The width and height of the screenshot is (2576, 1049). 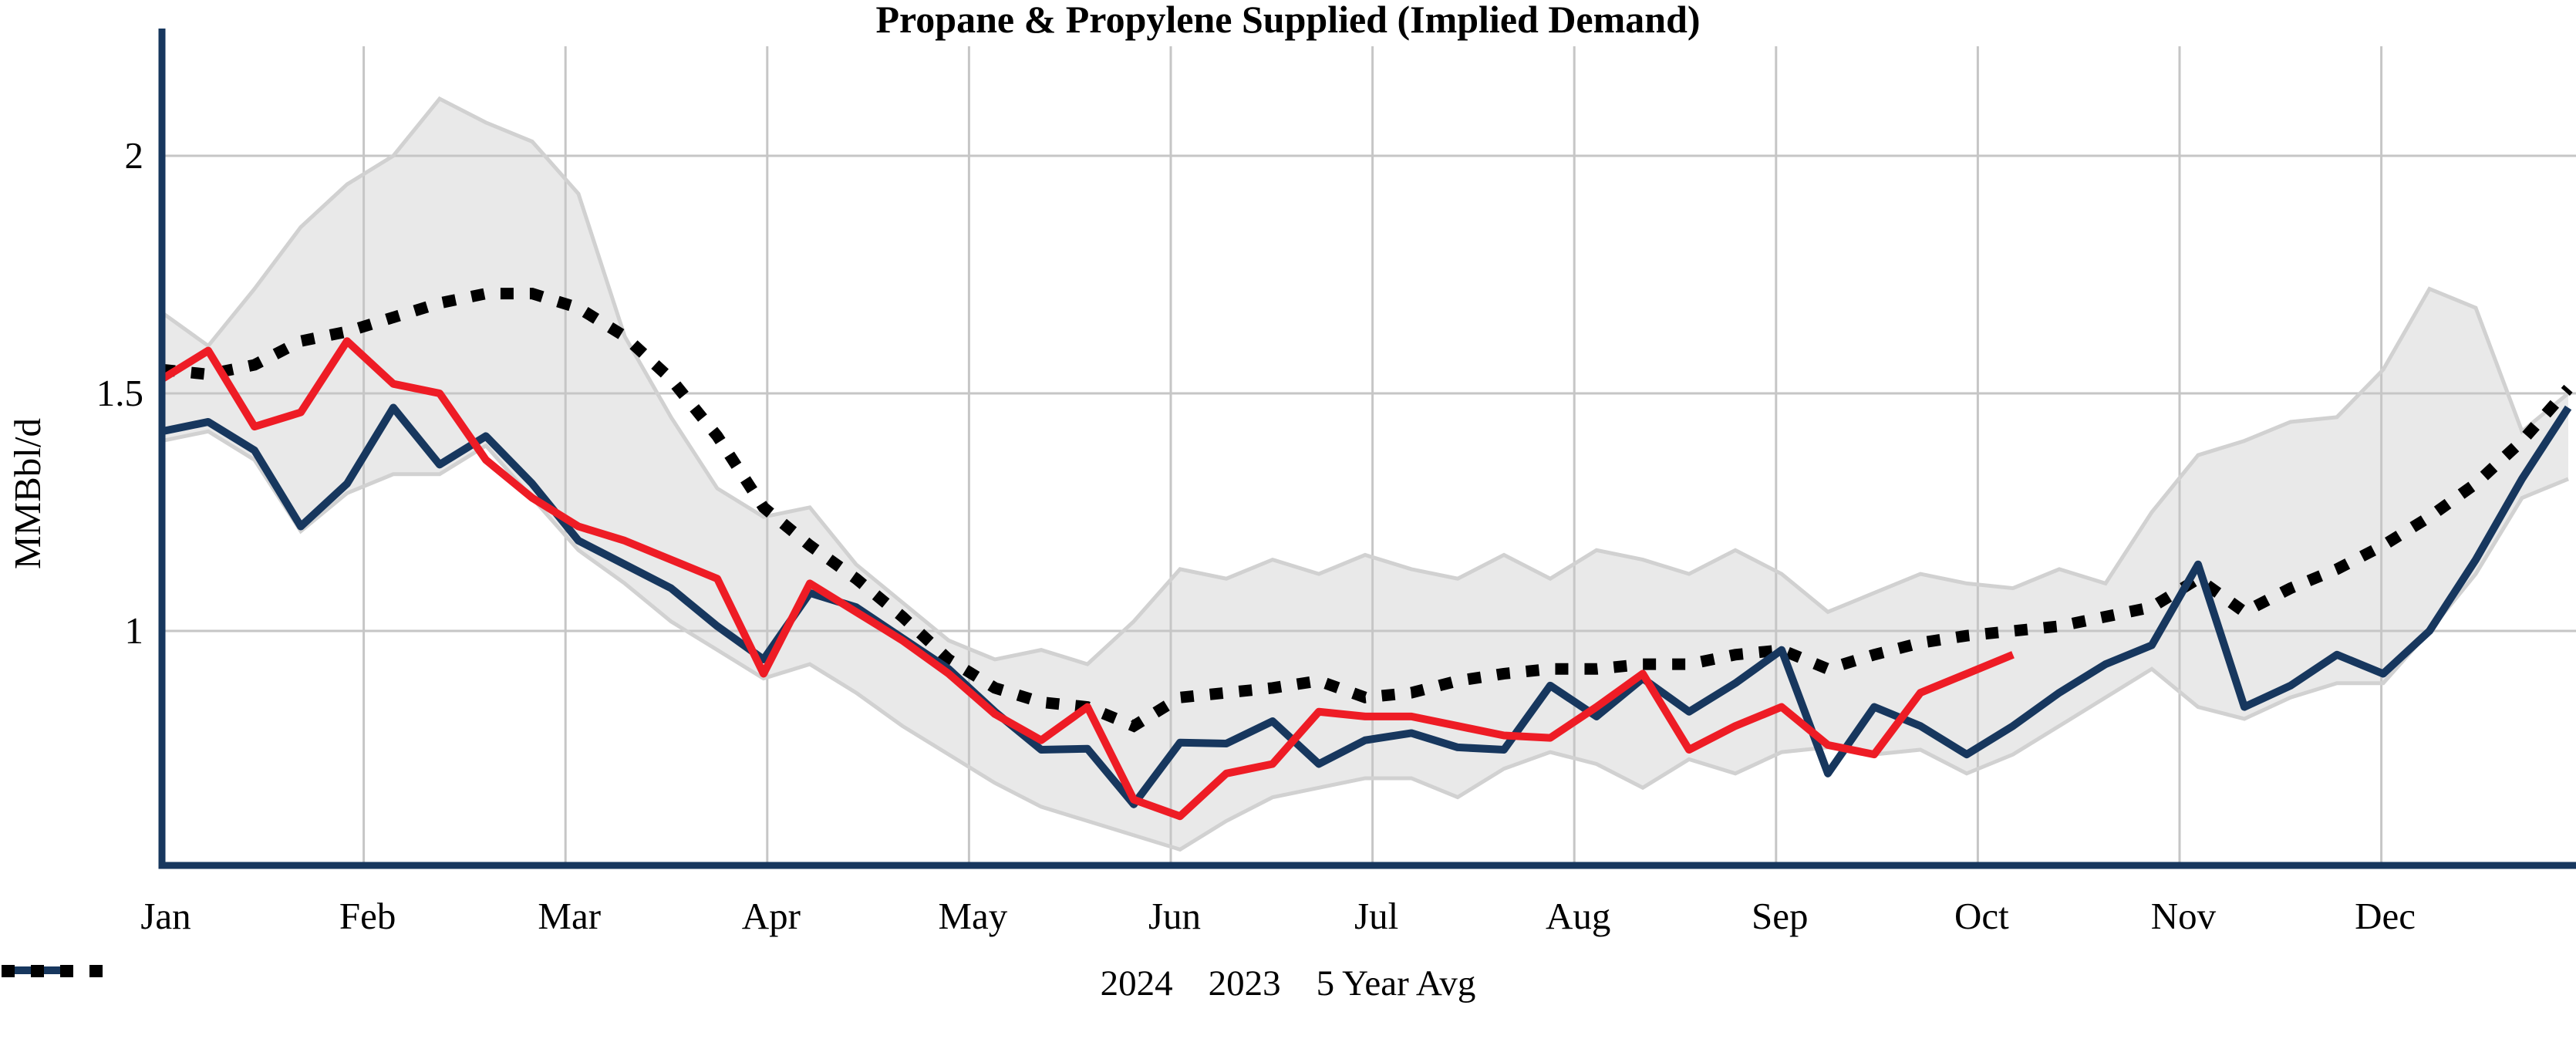 What do you see at coordinates (1396, 983) in the screenshot?
I see `legend-label-5yr-avg: 5 Year Avg` at bounding box center [1396, 983].